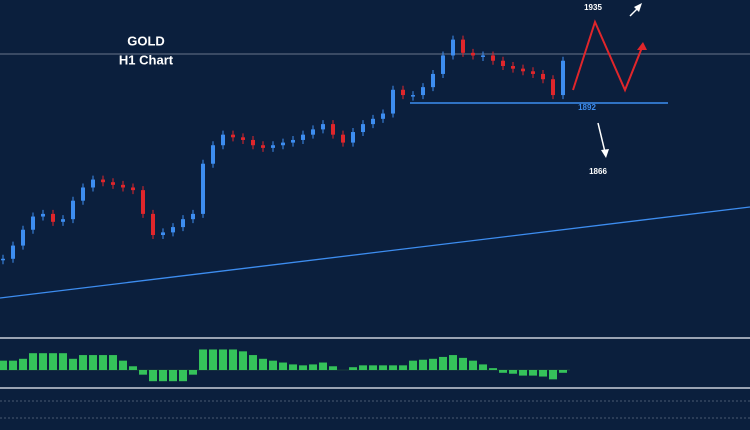 This screenshot has height=430, width=750. Describe the element at coordinates (598, 171) in the screenshot. I see `target-low-label: 1866` at that location.